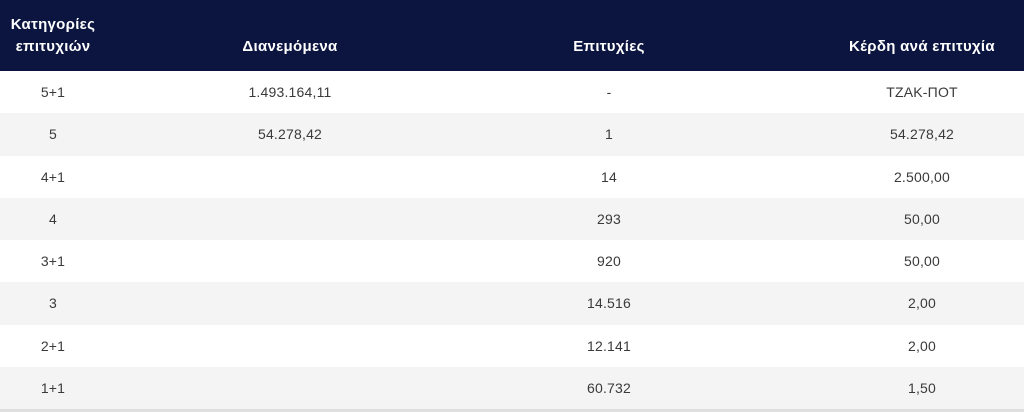 This screenshot has width=1024, height=412. I want to click on cell-prize: 1,50, so click(884, 387).